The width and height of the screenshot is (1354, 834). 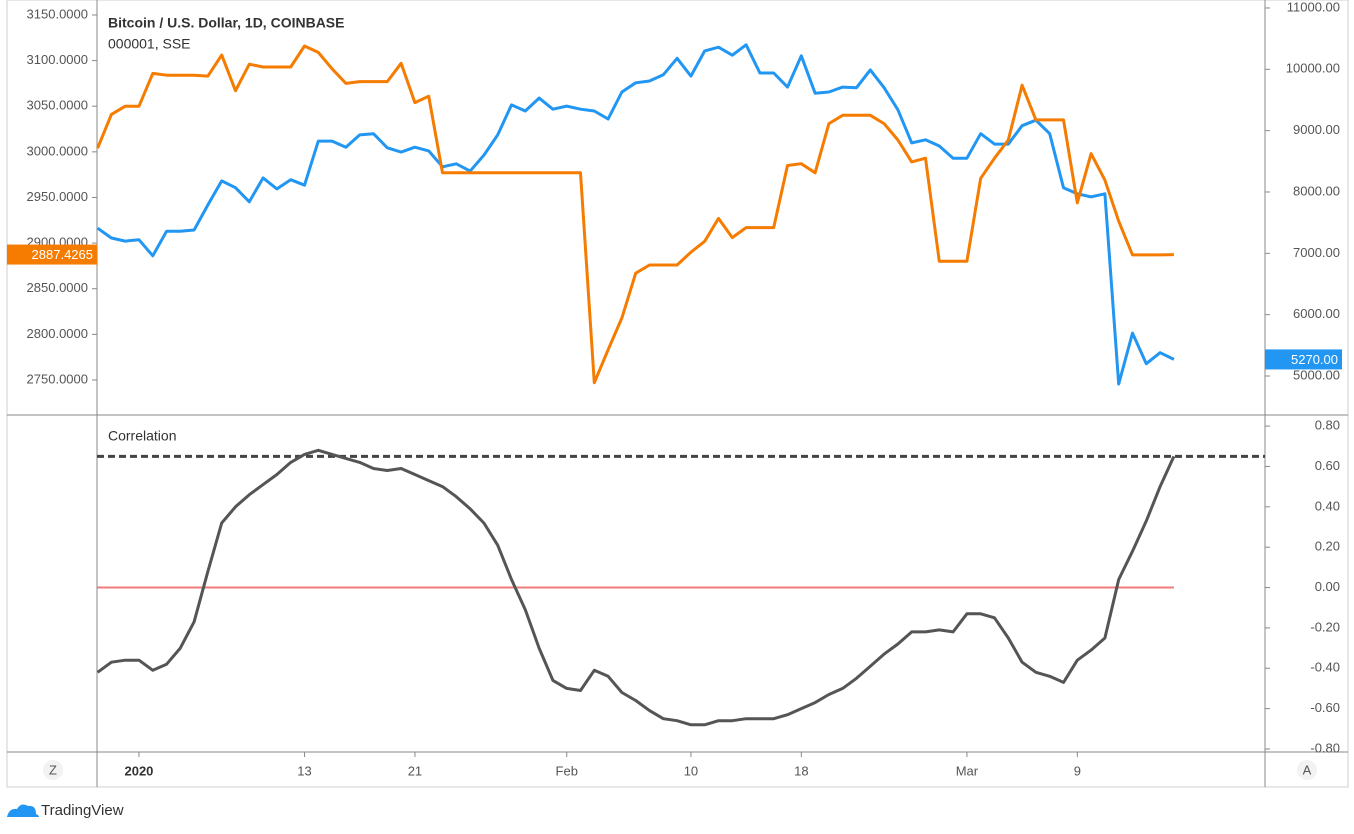 I want to click on x-tick-label: Mar, so click(x=967, y=770).